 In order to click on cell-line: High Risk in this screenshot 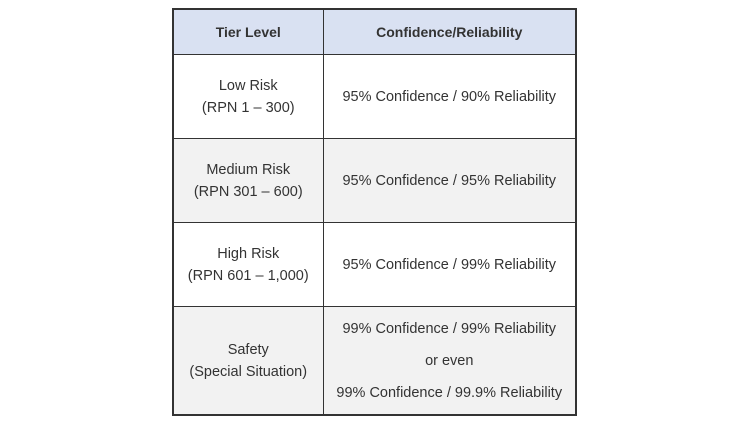, I will do `click(248, 253)`.